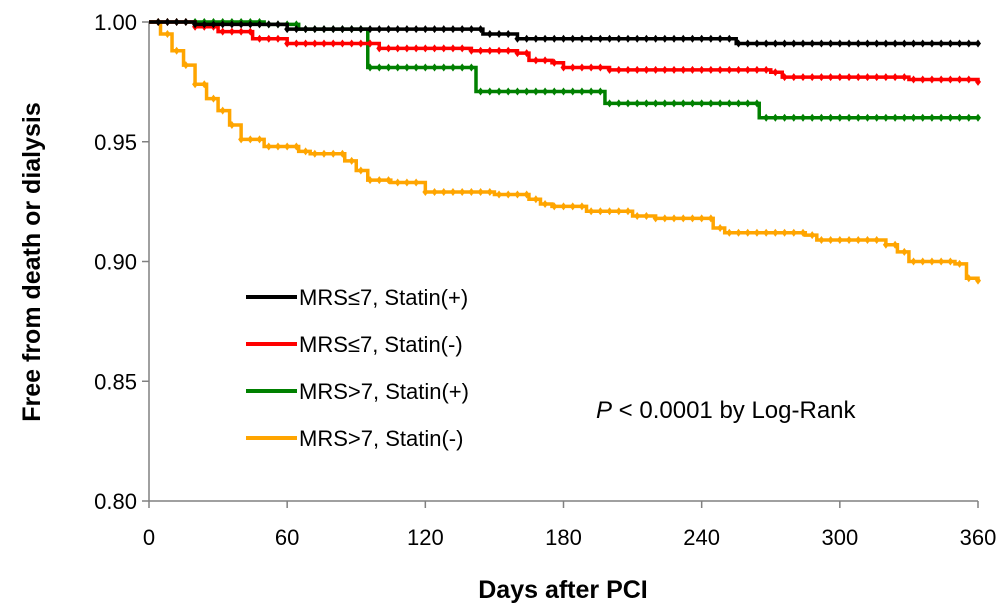 The height and width of the screenshot is (614, 1003). Describe the element at coordinates (115, 142) in the screenshot. I see `y-tick-label: 0.95` at that location.